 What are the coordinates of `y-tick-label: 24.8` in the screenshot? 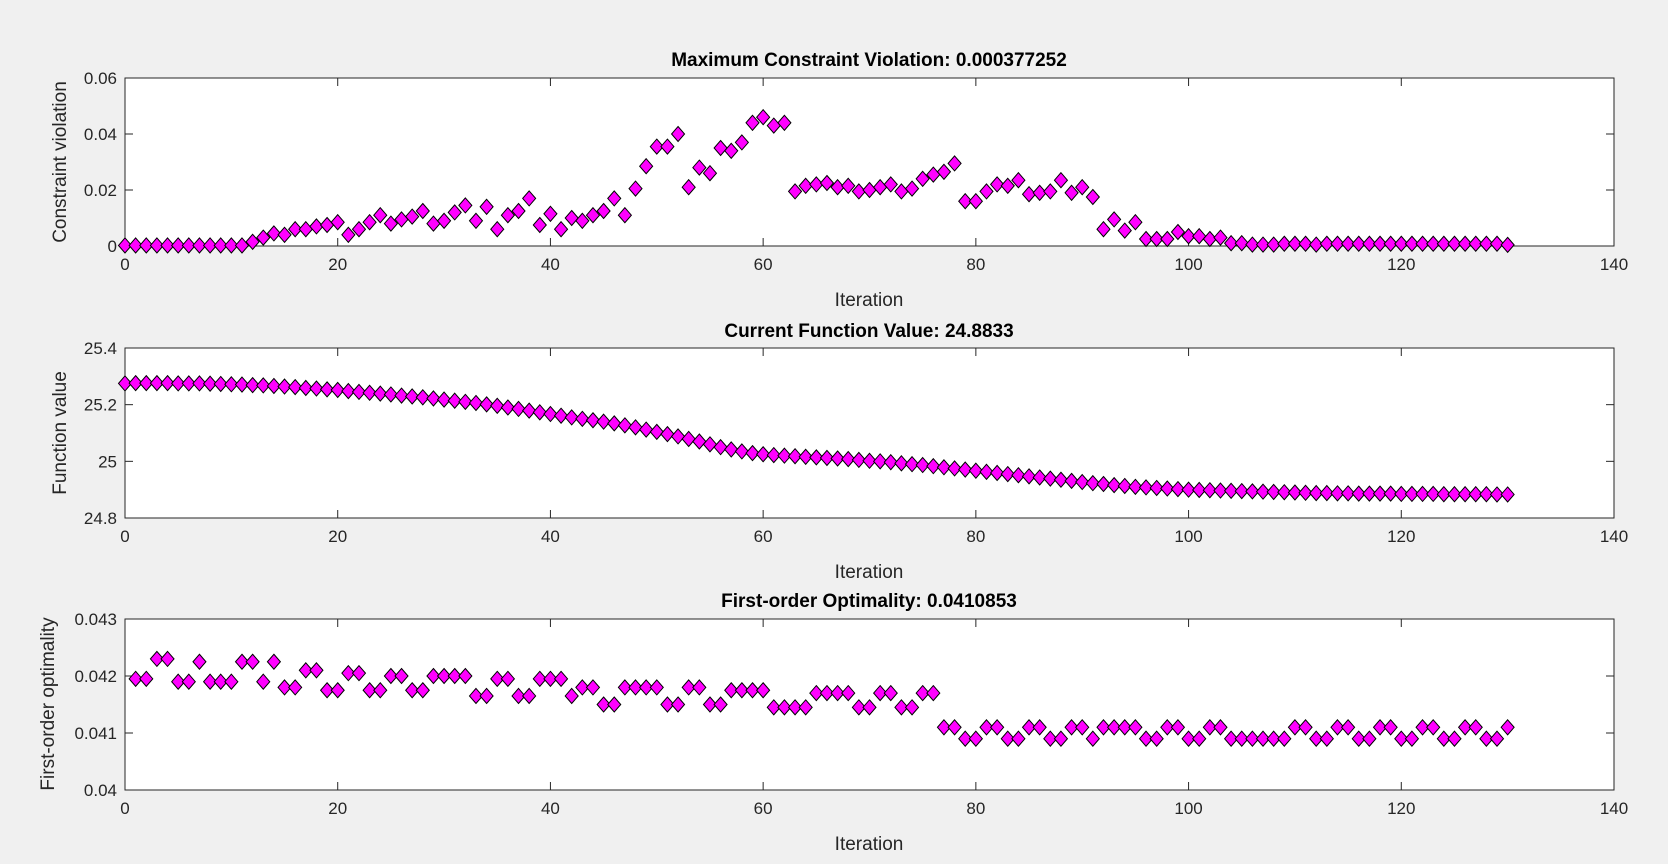 It's located at (100, 518).